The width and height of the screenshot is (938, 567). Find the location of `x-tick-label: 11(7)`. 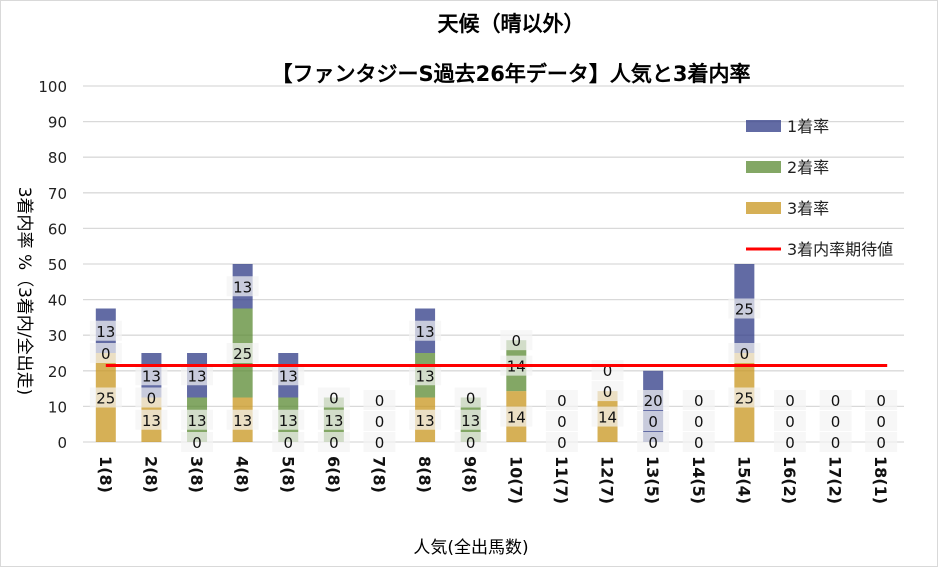

x-tick-label: 11(7) is located at coordinates (561, 480).